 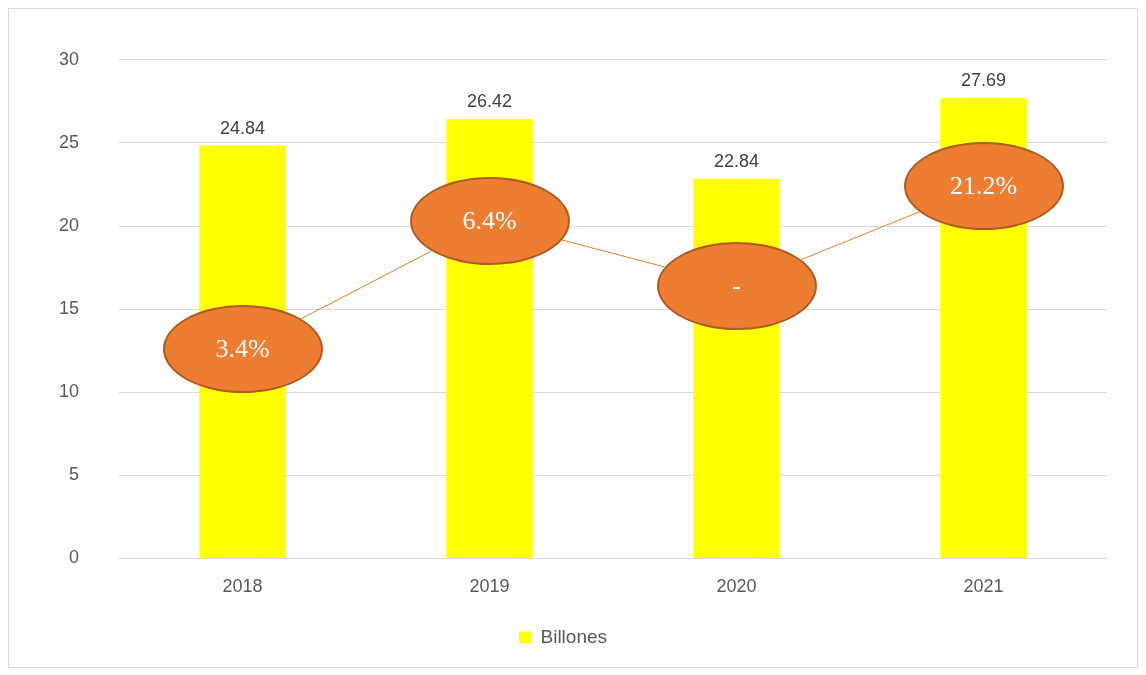 I want to click on y-tick-label: 25, so click(x=69, y=141).